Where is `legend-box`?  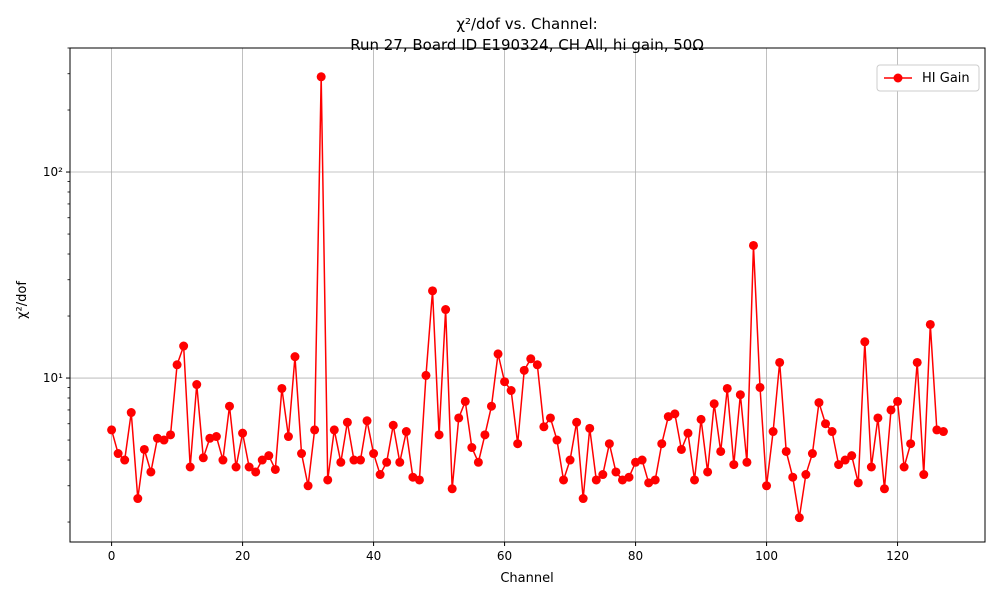
legend-box is located at coordinates (928, 78).